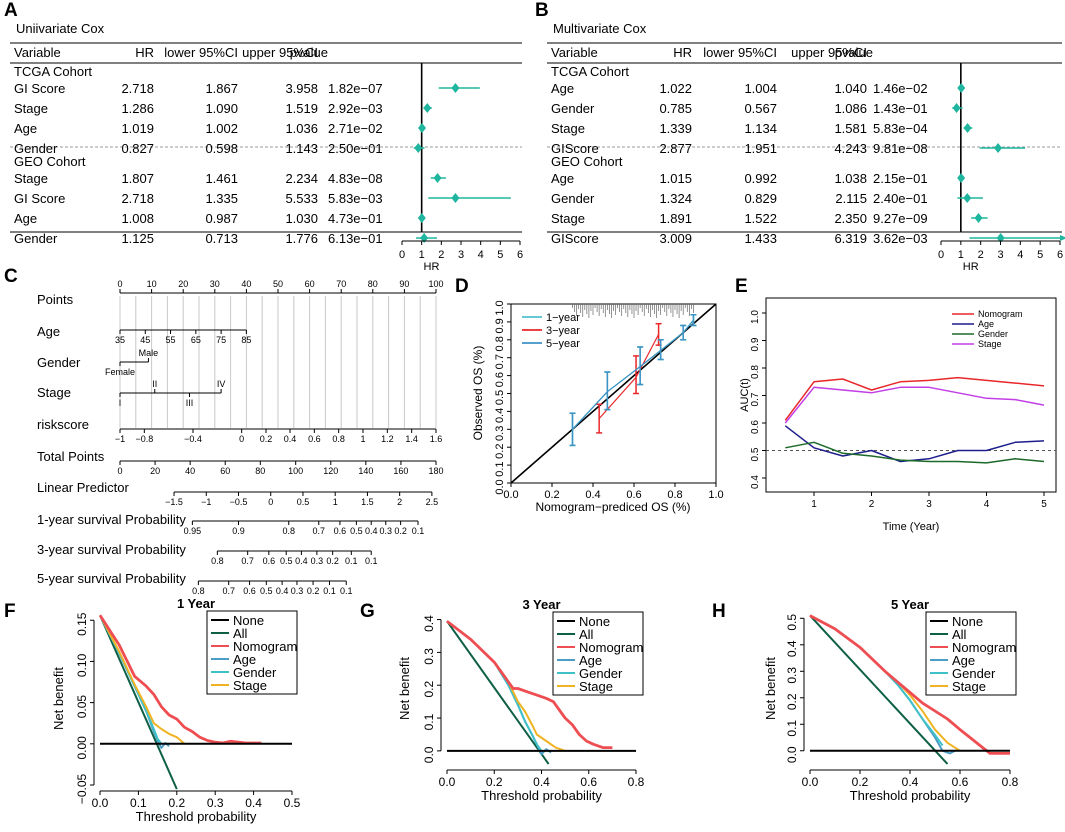 The height and width of the screenshot is (832, 1065). Describe the element at coordinates (900, 148) in the screenshot. I see `pvalue-cell: 9.81e−08` at that location.